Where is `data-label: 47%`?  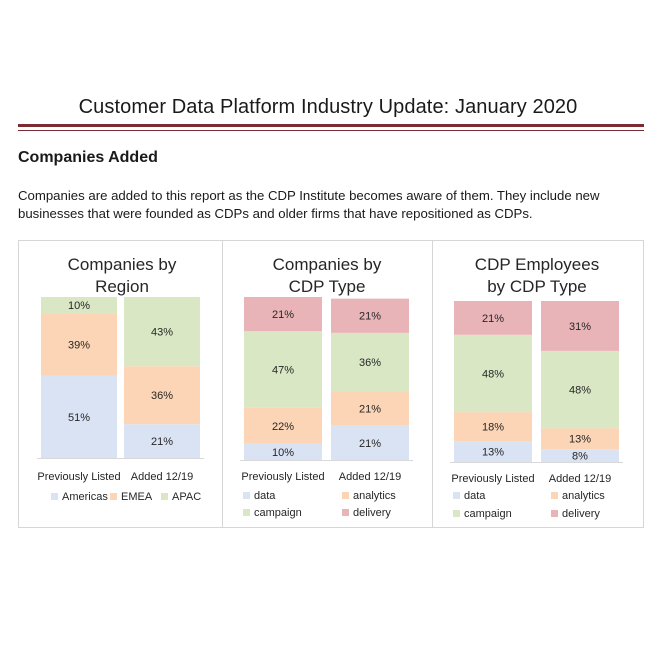
data-label: 47% is located at coordinates (283, 371).